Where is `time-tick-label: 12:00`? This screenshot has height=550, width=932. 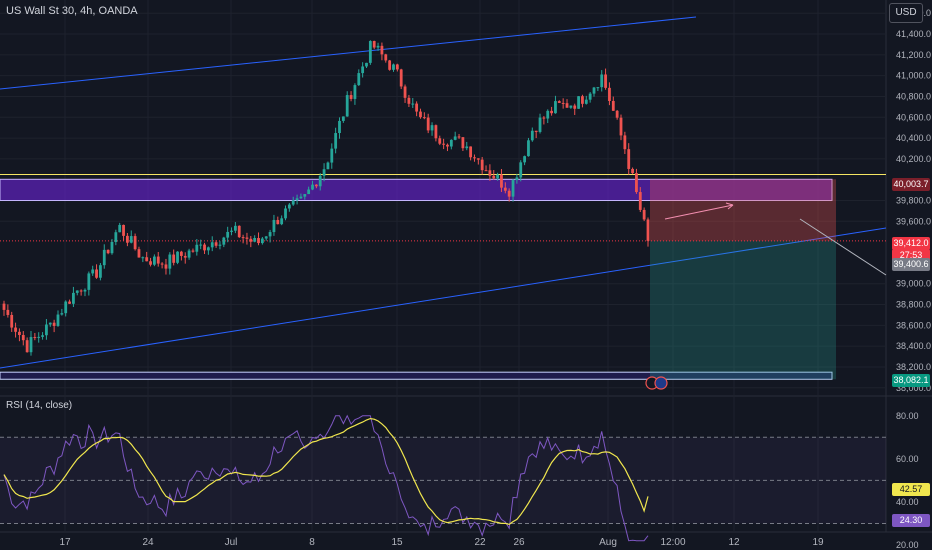
time-tick-label: 12:00 is located at coordinates (672, 542).